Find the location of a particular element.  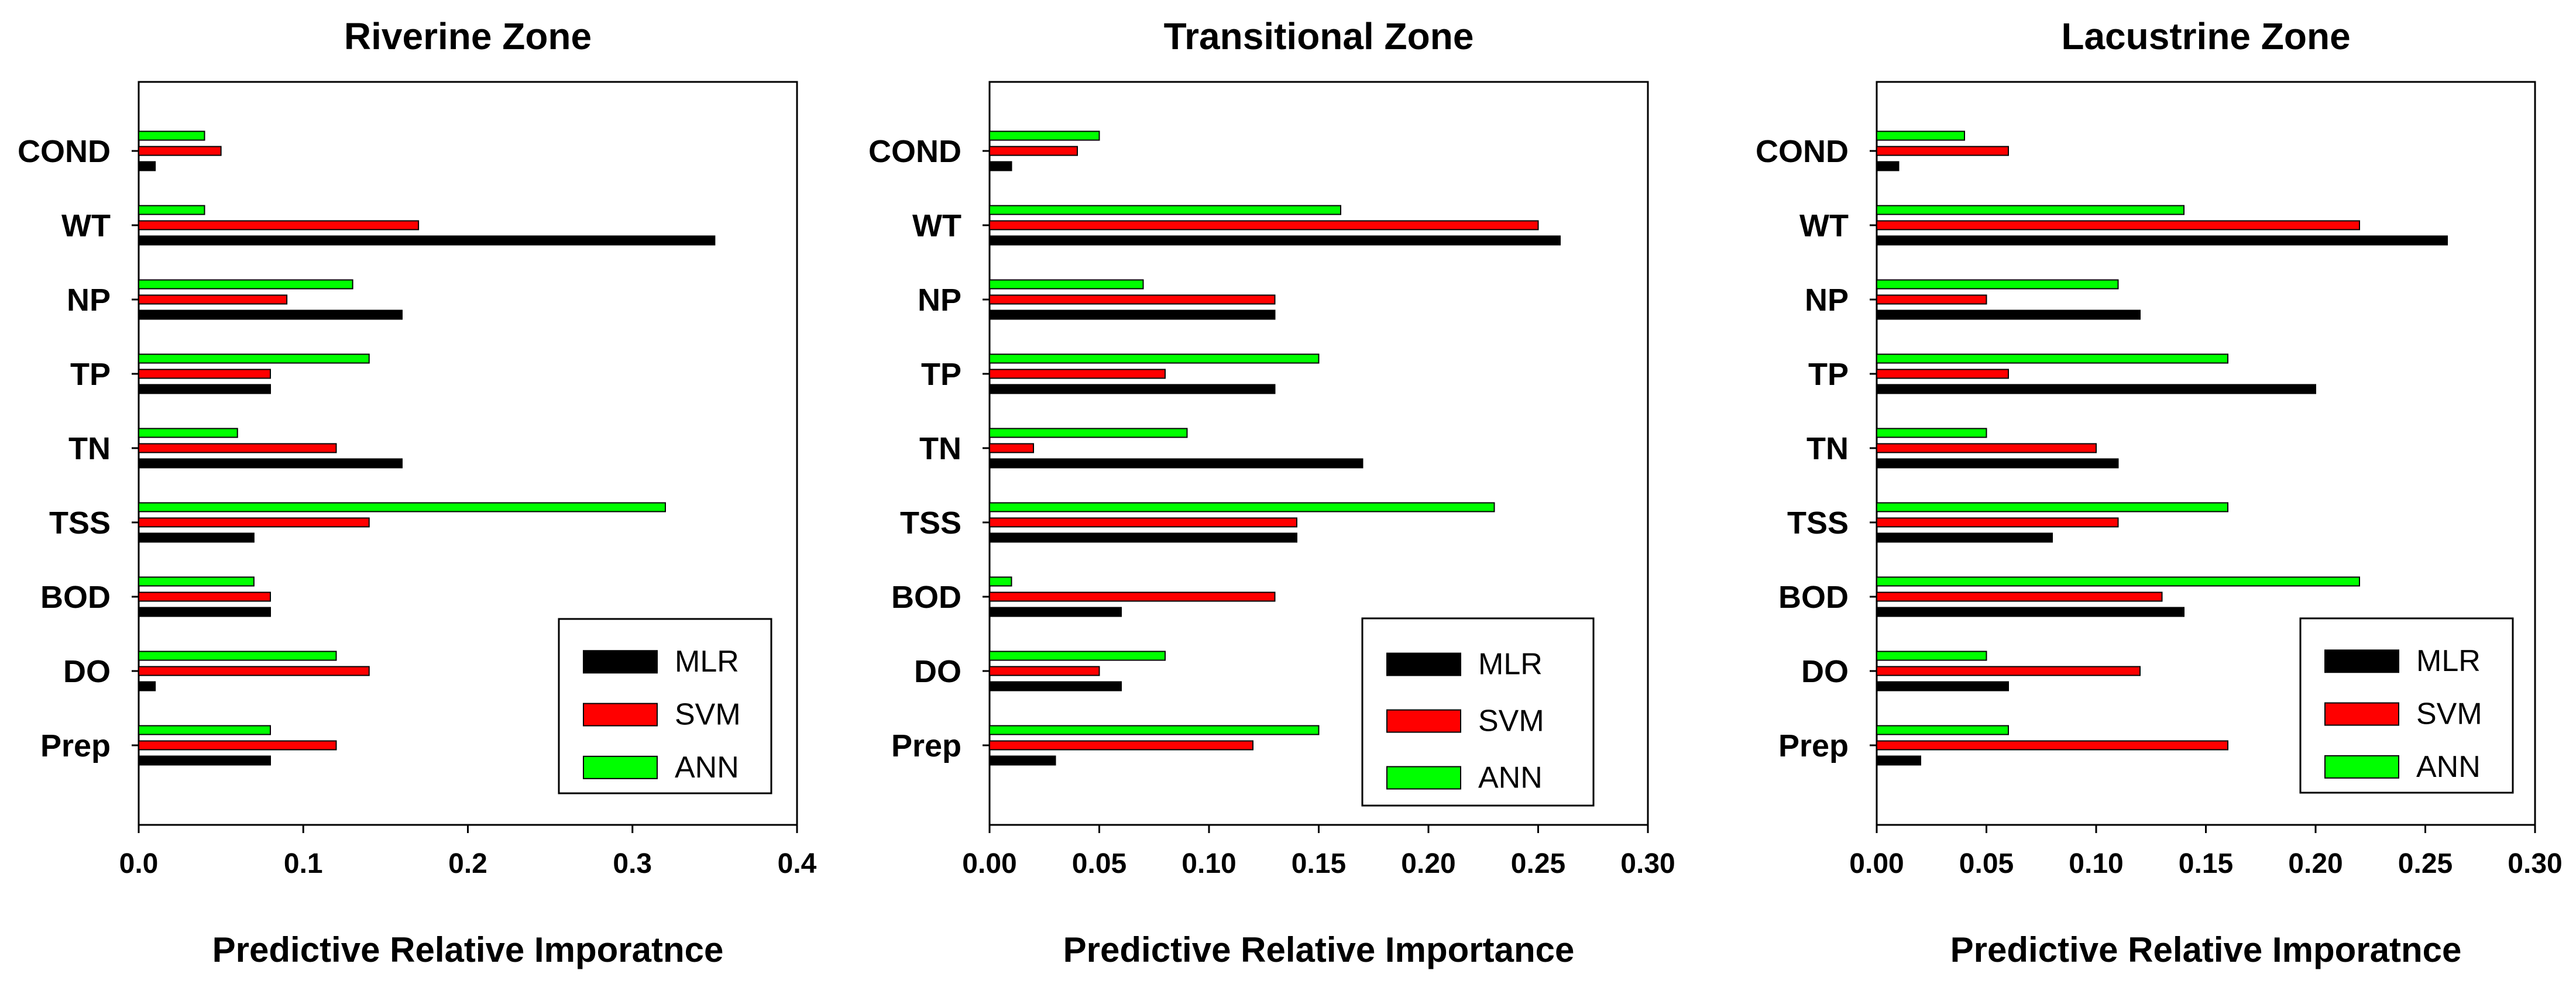

bar-ann-tn is located at coordinates (1931, 433).